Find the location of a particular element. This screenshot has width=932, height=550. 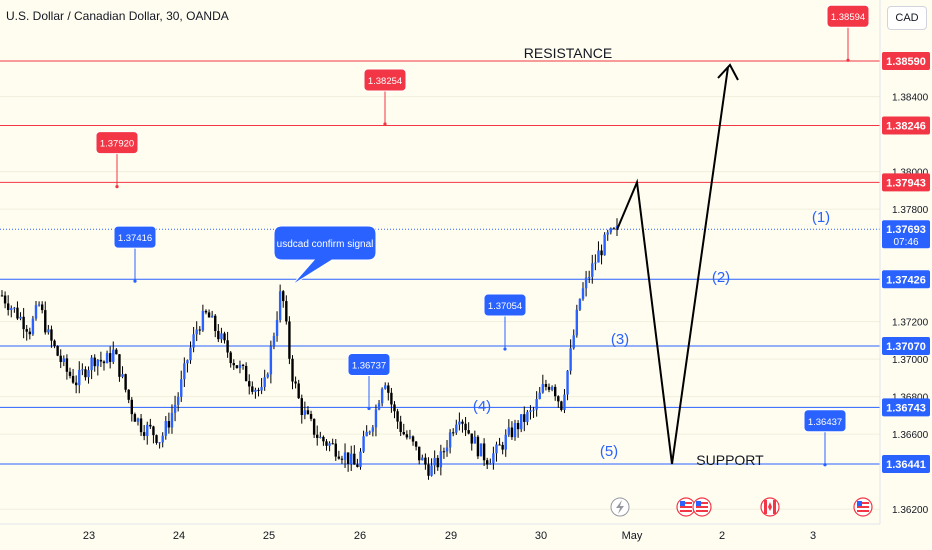

price-level-tag-label: 1.36743 is located at coordinates (906, 408).